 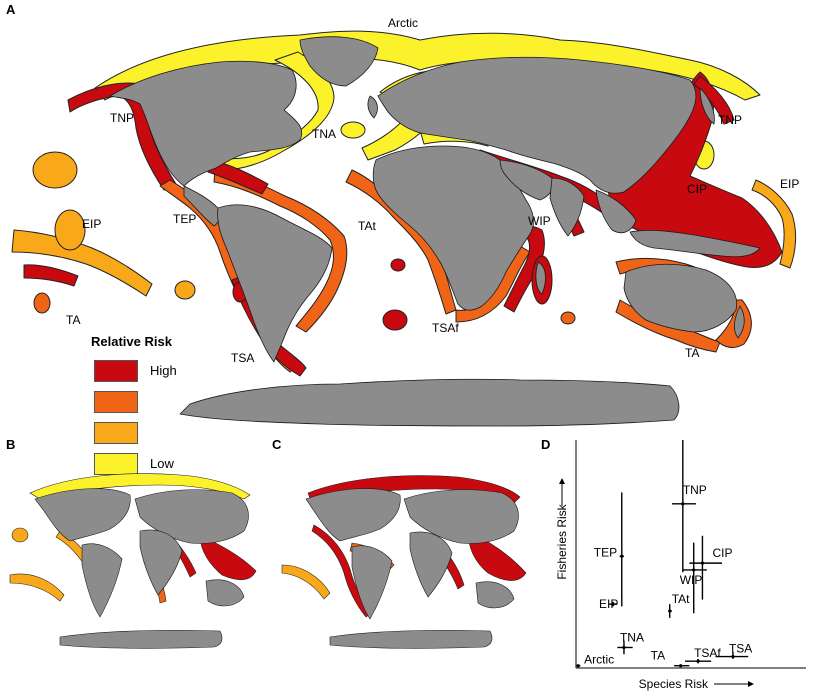 I want to click on risk-band-atlantic-sa, so click(x=280, y=251).